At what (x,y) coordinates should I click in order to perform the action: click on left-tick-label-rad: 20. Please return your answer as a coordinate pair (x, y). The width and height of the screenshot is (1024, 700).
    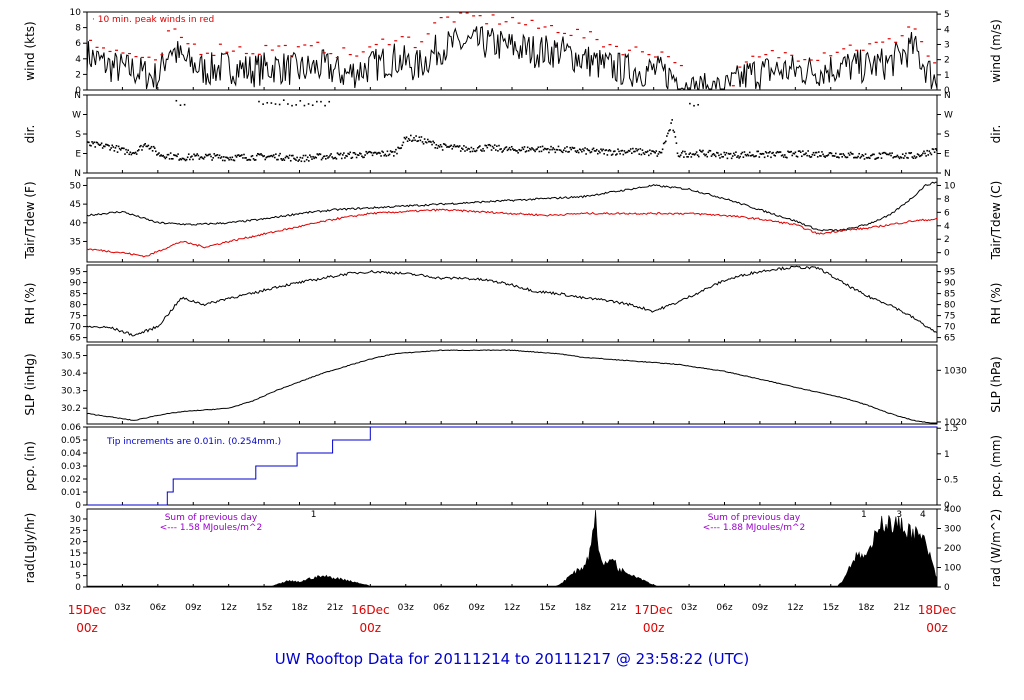
    Looking at the image, I should click on (76, 543).